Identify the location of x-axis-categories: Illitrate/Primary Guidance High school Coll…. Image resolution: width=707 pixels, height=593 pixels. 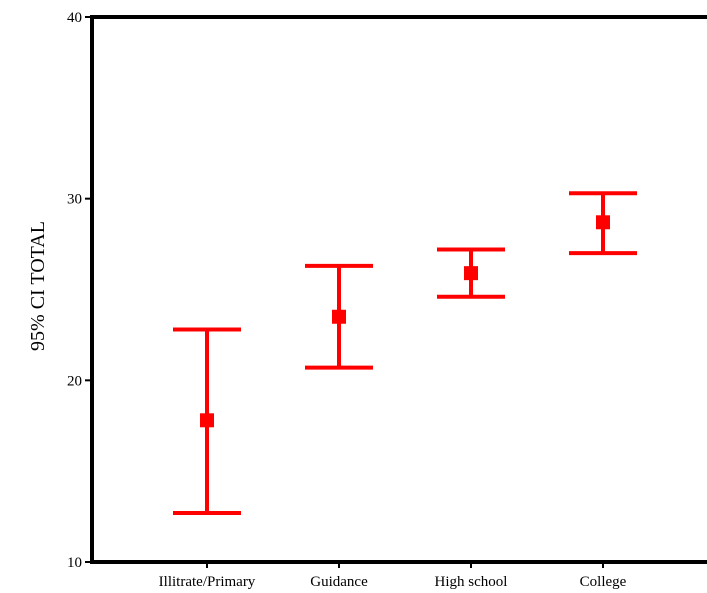
(393, 576).